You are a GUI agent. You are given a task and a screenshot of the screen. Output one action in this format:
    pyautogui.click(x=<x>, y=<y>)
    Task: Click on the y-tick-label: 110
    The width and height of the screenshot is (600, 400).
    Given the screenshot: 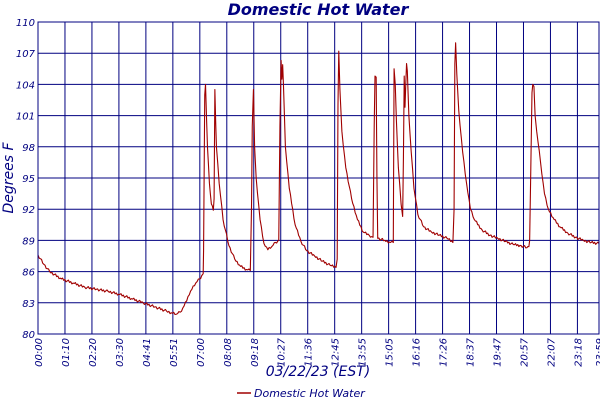 What is the action you would take?
    pyautogui.click(x=25, y=23)
    